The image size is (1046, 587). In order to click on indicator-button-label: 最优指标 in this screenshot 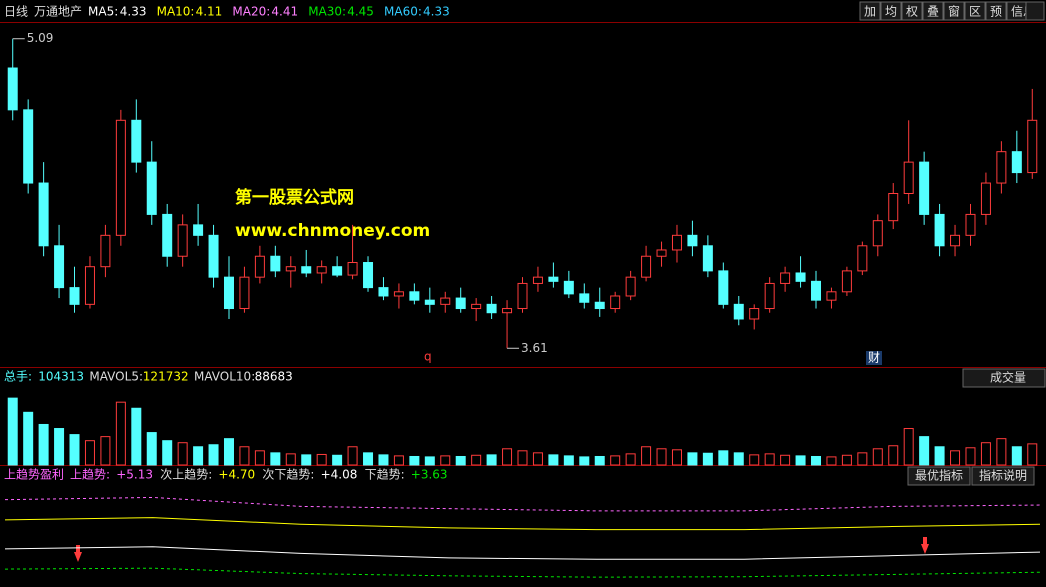, I will do `click(939, 475)`.